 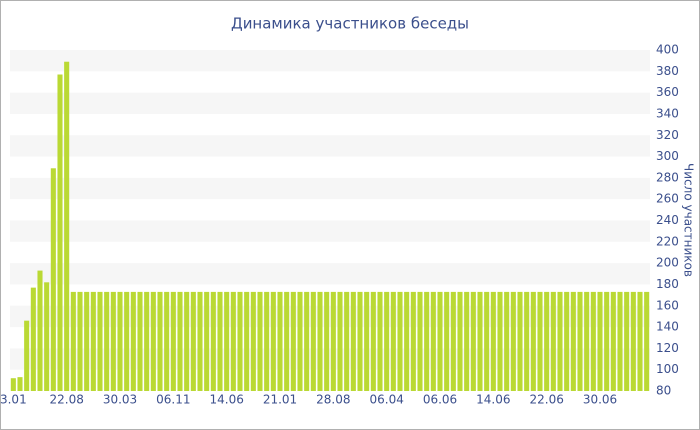 I want to click on x-tick-label: 30.03, so click(x=120, y=400).